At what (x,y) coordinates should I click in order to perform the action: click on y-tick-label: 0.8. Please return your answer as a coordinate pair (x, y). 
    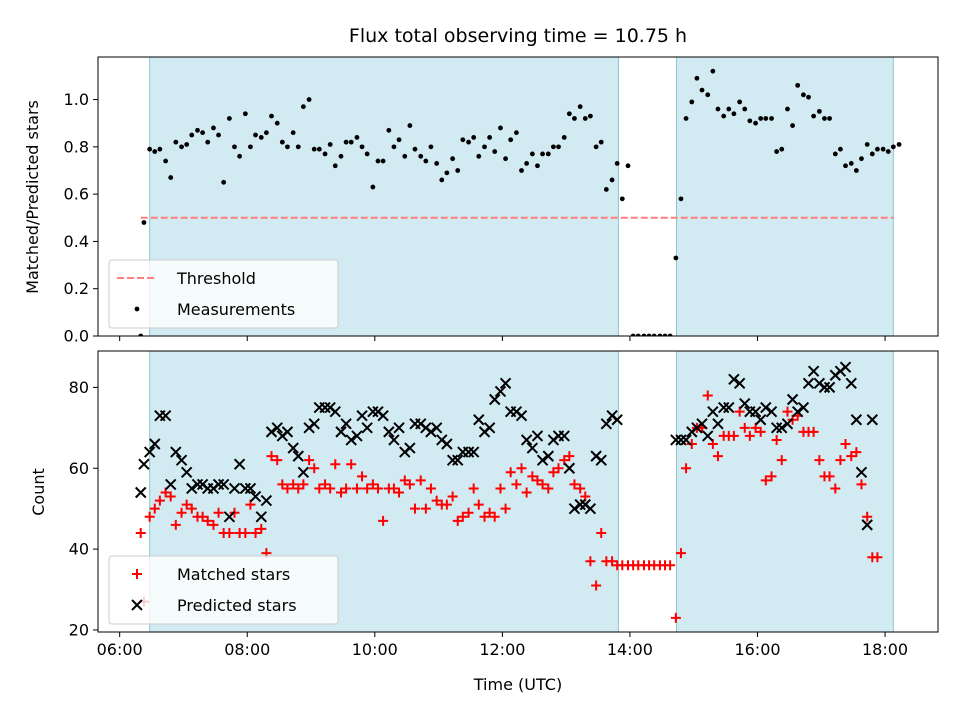
    Looking at the image, I should click on (76, 146).